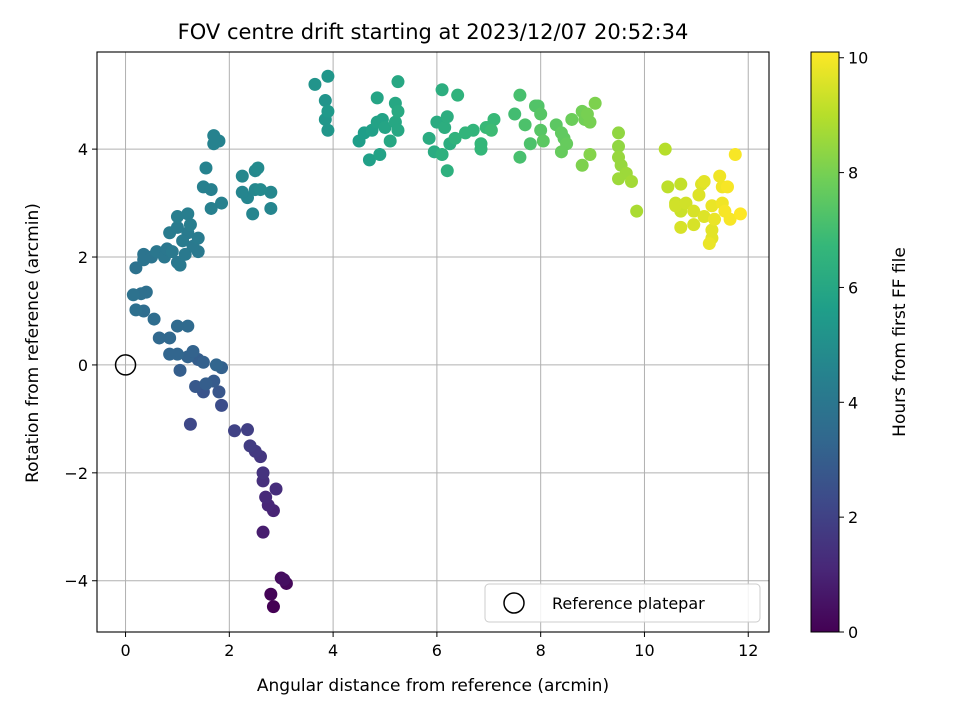 Image resolution: width=960 pixels, height=720 pixels. What do you see at coordinates (853, 345) in the screenshot?
I see `colorbar-ticks: 0 2 4 6 8 10` at bounding box center [853, 345].